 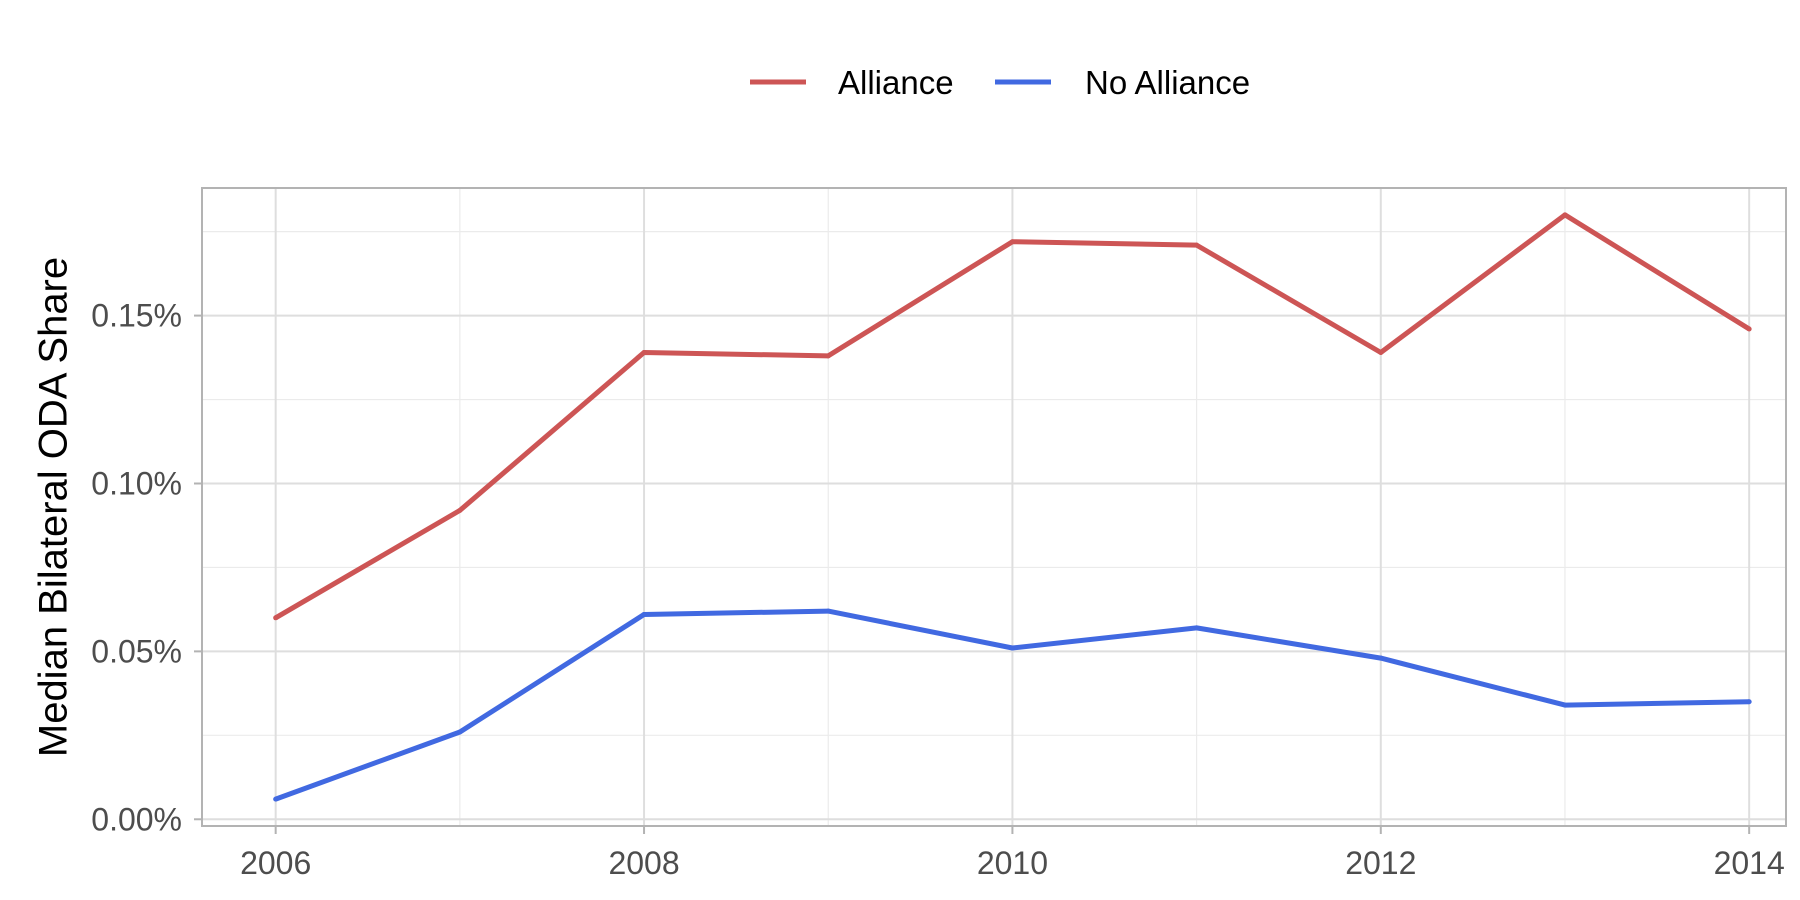 I want to click on y-axis-title: Median Bilateral ODA Share, so click(x=54, y=507).